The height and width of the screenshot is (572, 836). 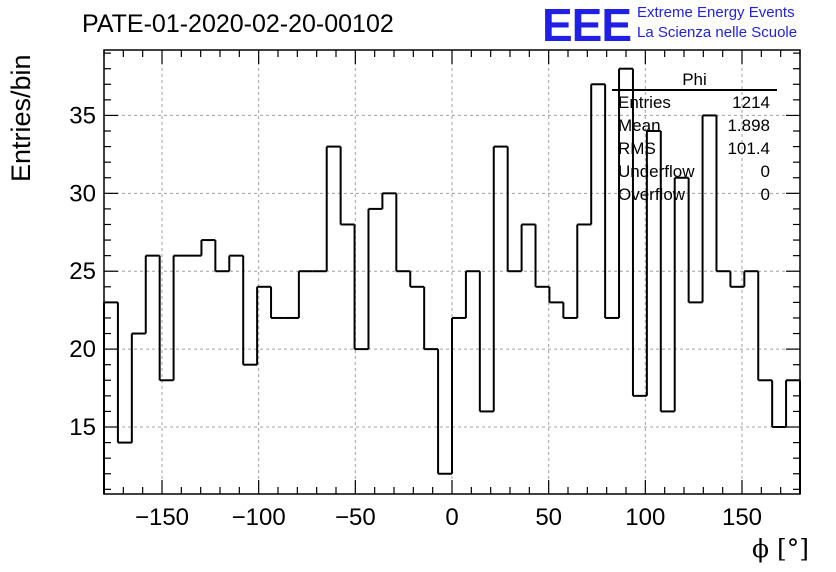 I want to click on stats-key: Underflow, so click(x=656, y=171).